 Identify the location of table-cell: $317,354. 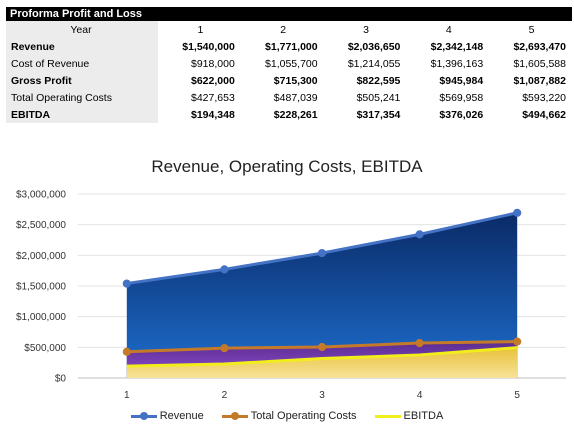
(378, 114).